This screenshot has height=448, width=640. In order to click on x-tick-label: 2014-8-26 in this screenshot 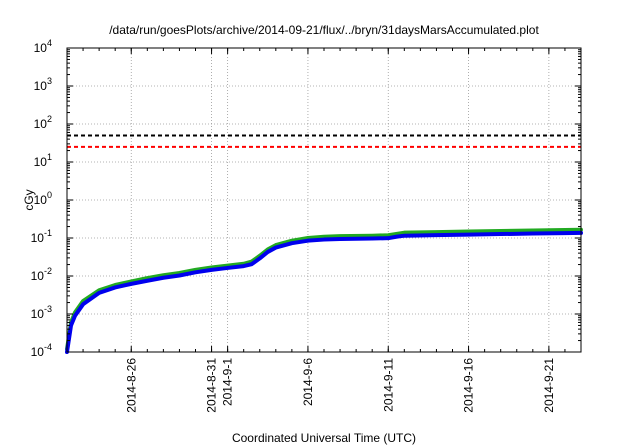, I will do `click(131, 385)`.